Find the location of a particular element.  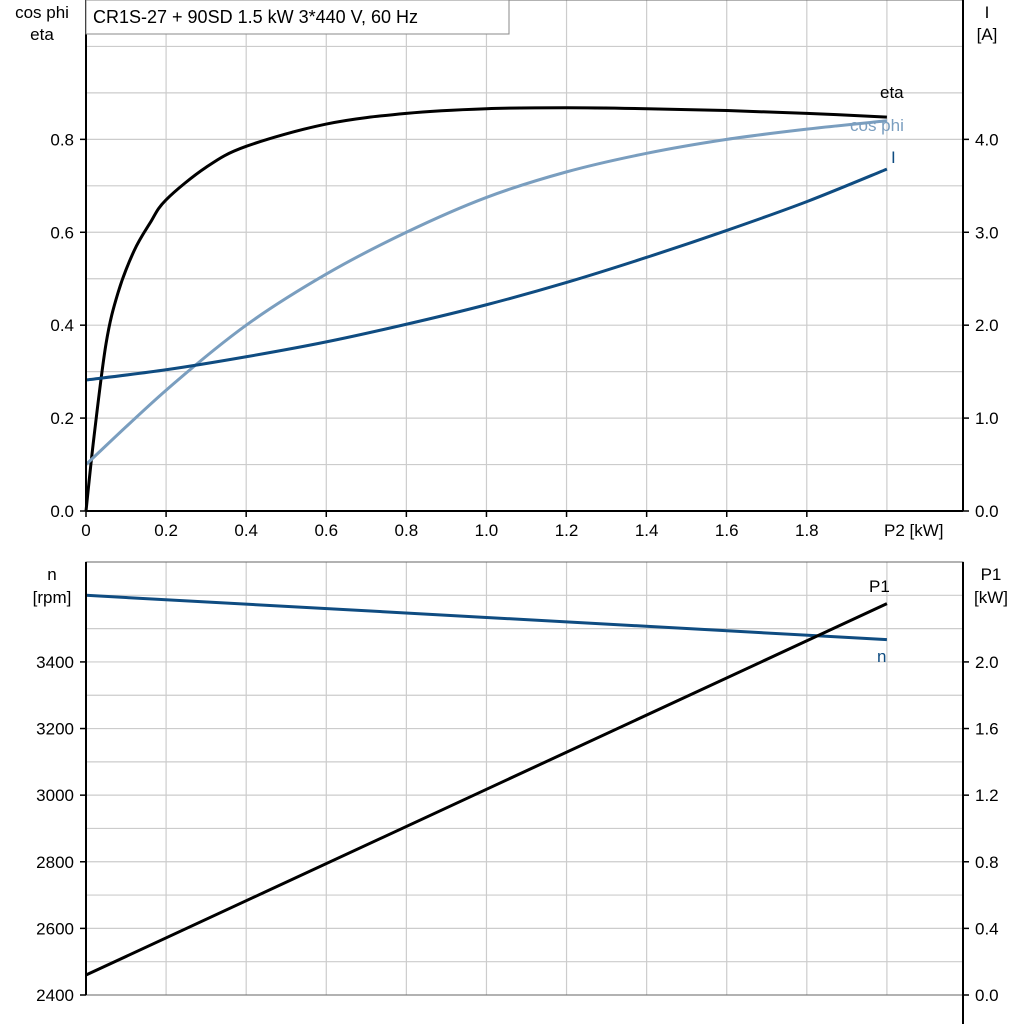

series-label-p1: P1 is located at coordinates (879, 586).